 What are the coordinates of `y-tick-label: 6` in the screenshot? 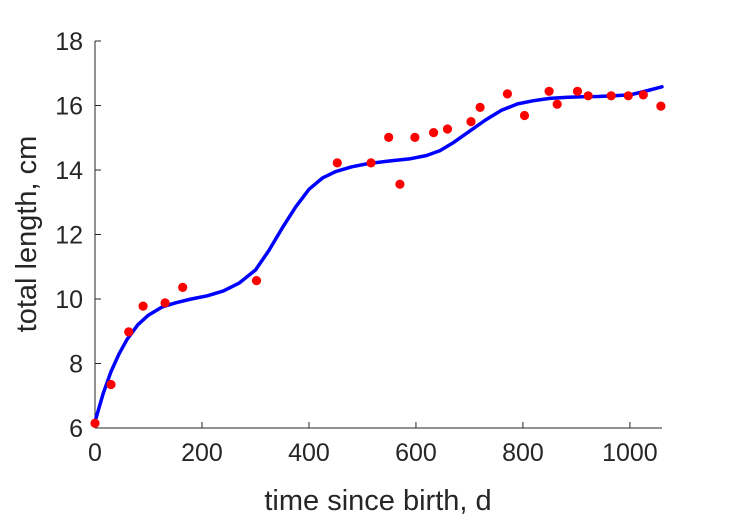 It's located at (76, 429).